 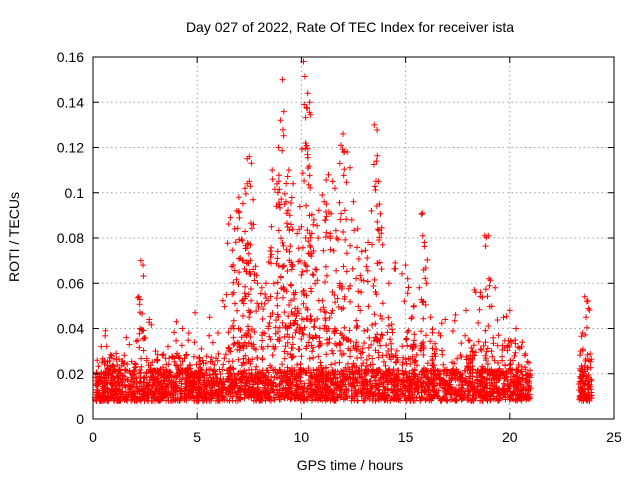 I want to click on x-axis-label: GPS time / hours, so click(x=350, y=465).